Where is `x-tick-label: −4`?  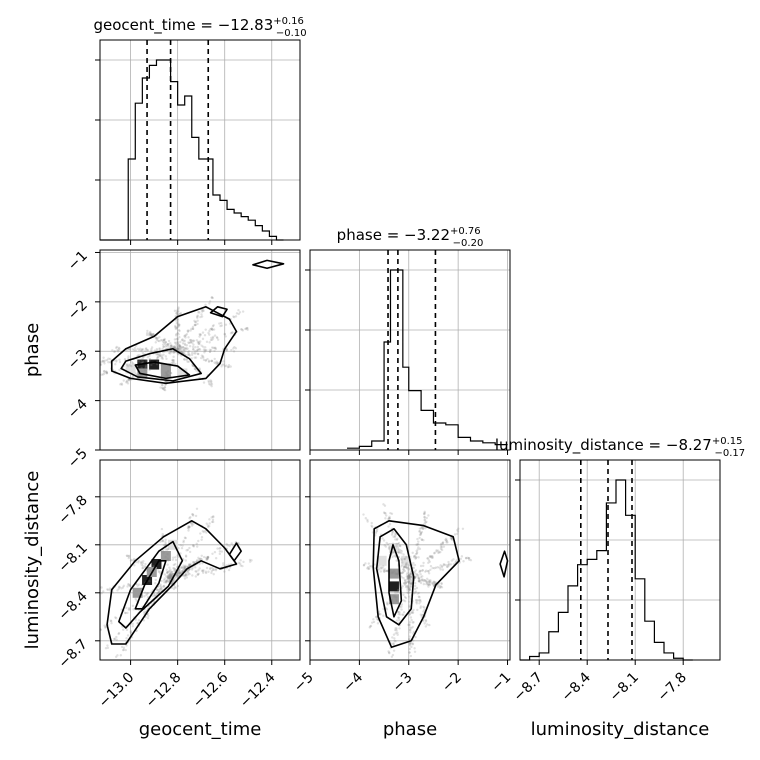 x-tick-label: −4 is located at coordinates (353, 682).